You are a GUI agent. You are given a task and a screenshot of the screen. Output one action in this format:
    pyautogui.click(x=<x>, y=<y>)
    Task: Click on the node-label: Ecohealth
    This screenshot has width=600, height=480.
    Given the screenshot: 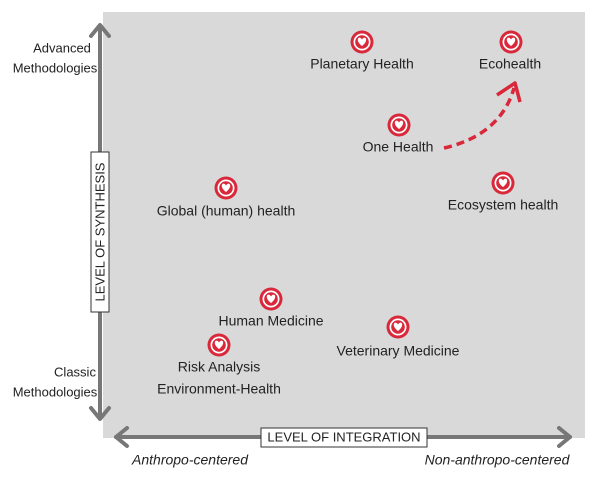 What is the action you would take?
    pyautogui.click(x=510, y=64)
    